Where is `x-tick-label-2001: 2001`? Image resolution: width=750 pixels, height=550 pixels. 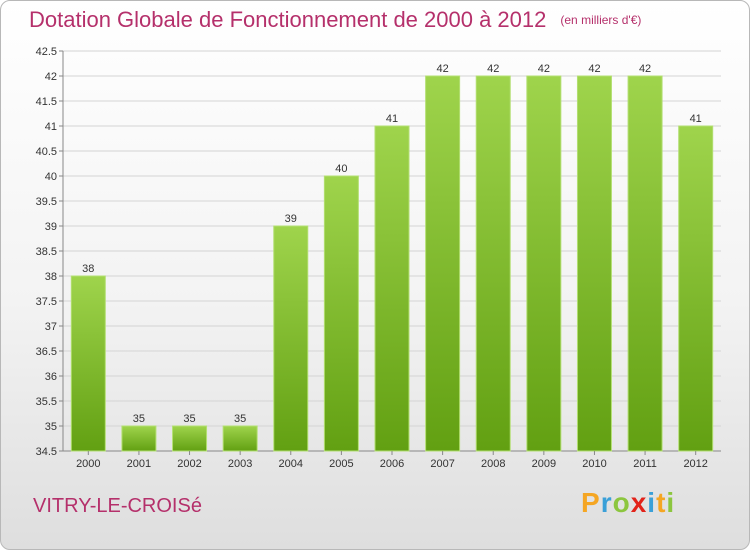
x-tick-label-2001: 2001 is located at coordinates (139, 464).